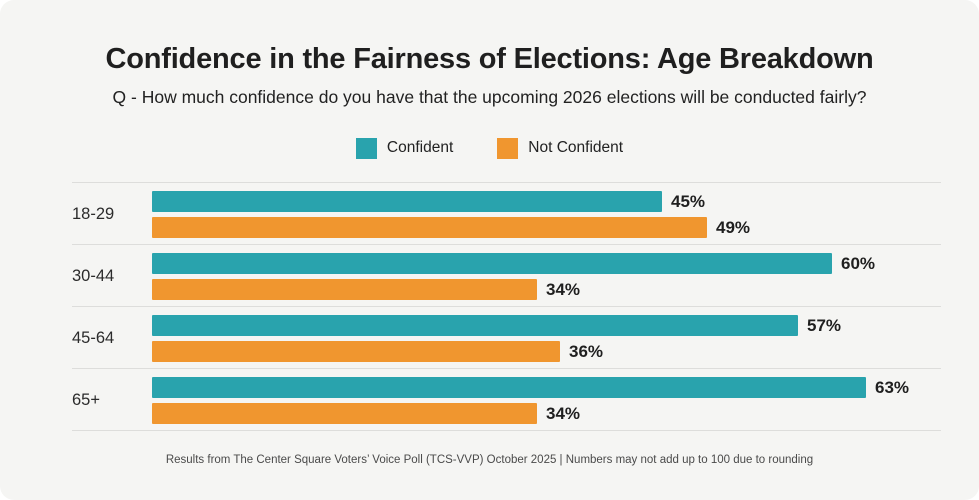 The image size is (979, 500). I want to click on chart-row-30-44: 30-44 60% 34%, so click(506, 275).